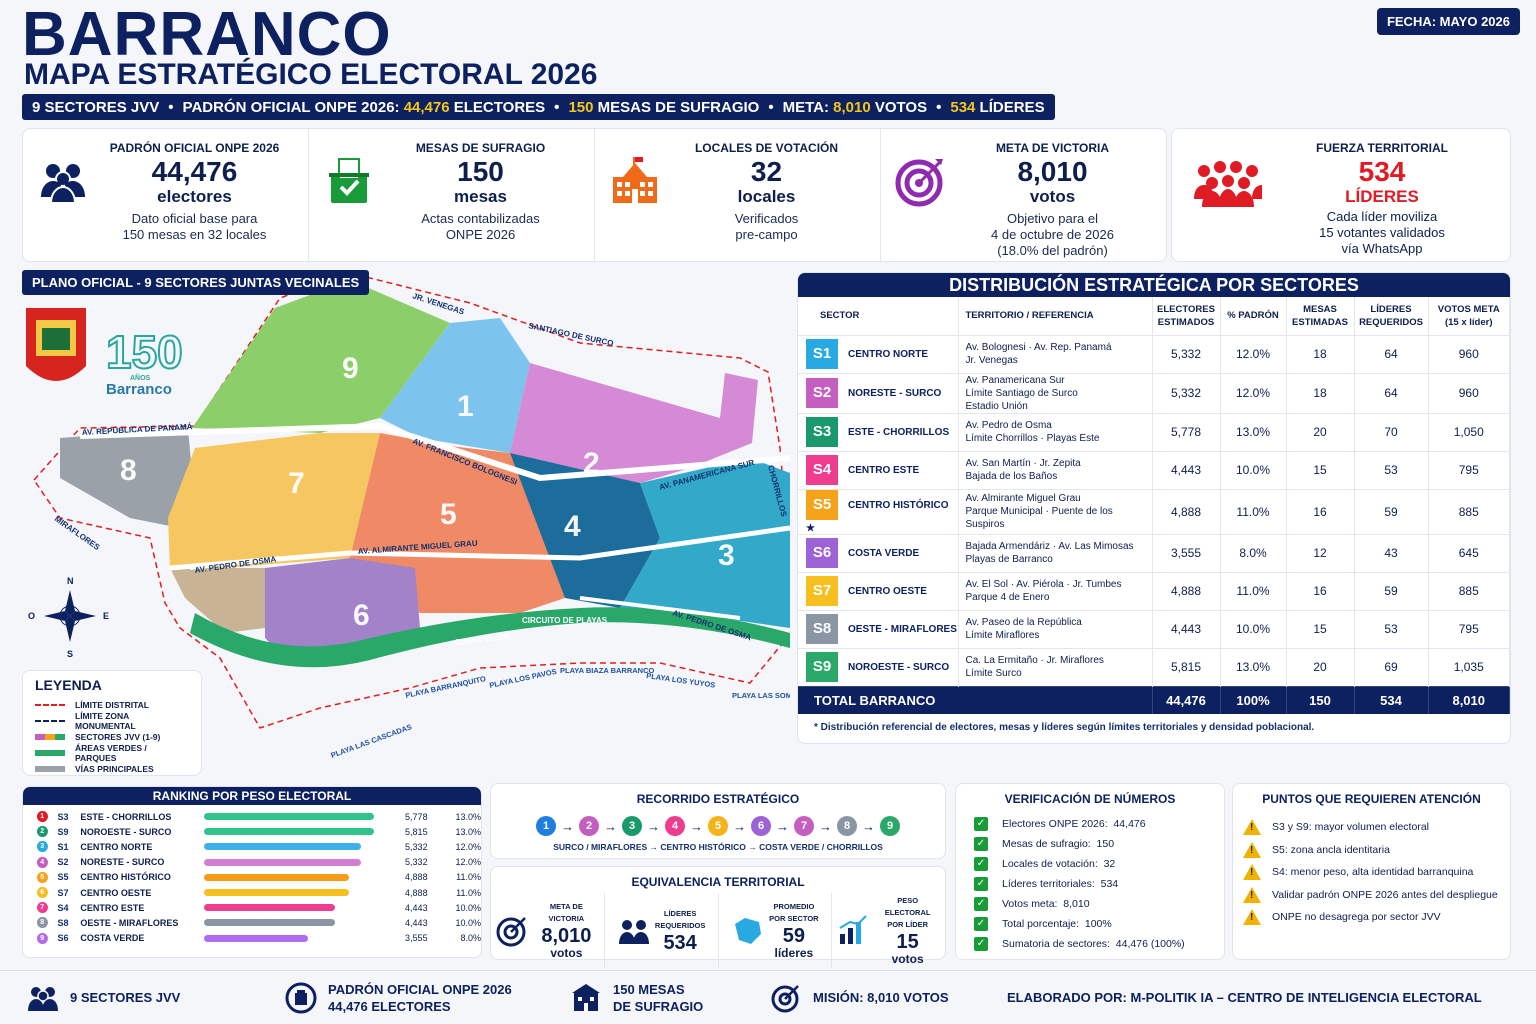 The height and width of the screenshot is (1024, 1536). What do you see at coordinates (465, 406) in the screenshot?
I see `sector-label-1: 1` at bounding box center [465, 406].